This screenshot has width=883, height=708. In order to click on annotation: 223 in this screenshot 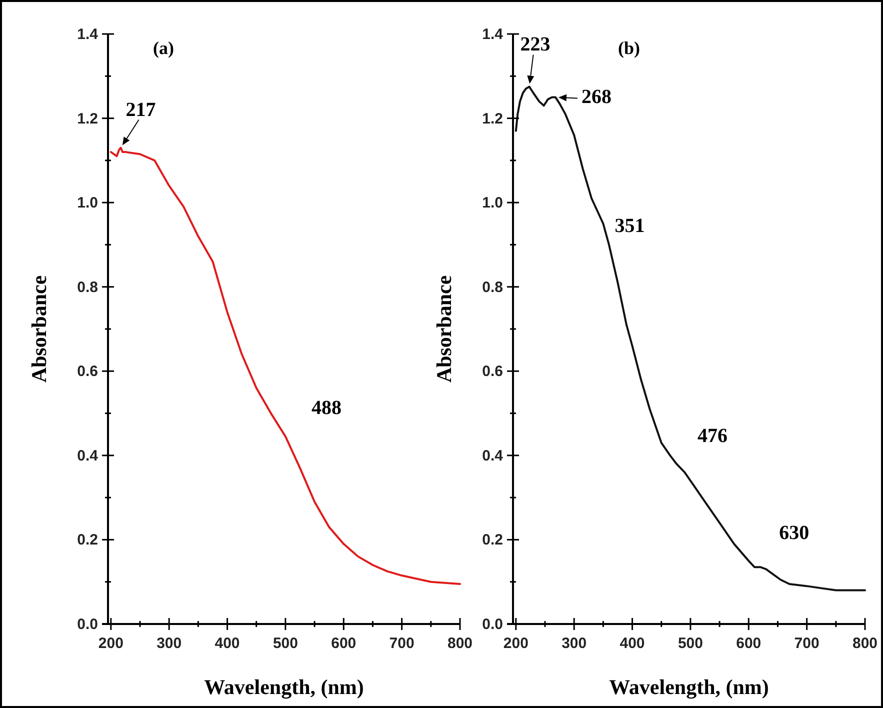, I will do `click(535, 45)`.